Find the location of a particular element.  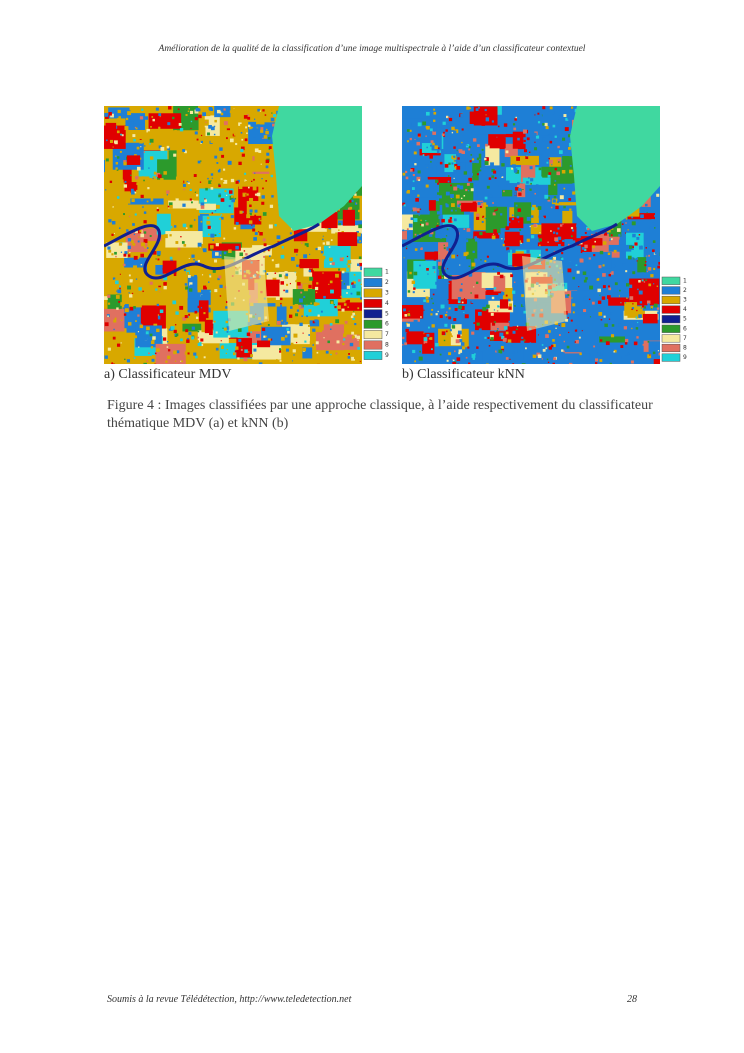

legend-label: 4 is located at coordinates (387, 303).